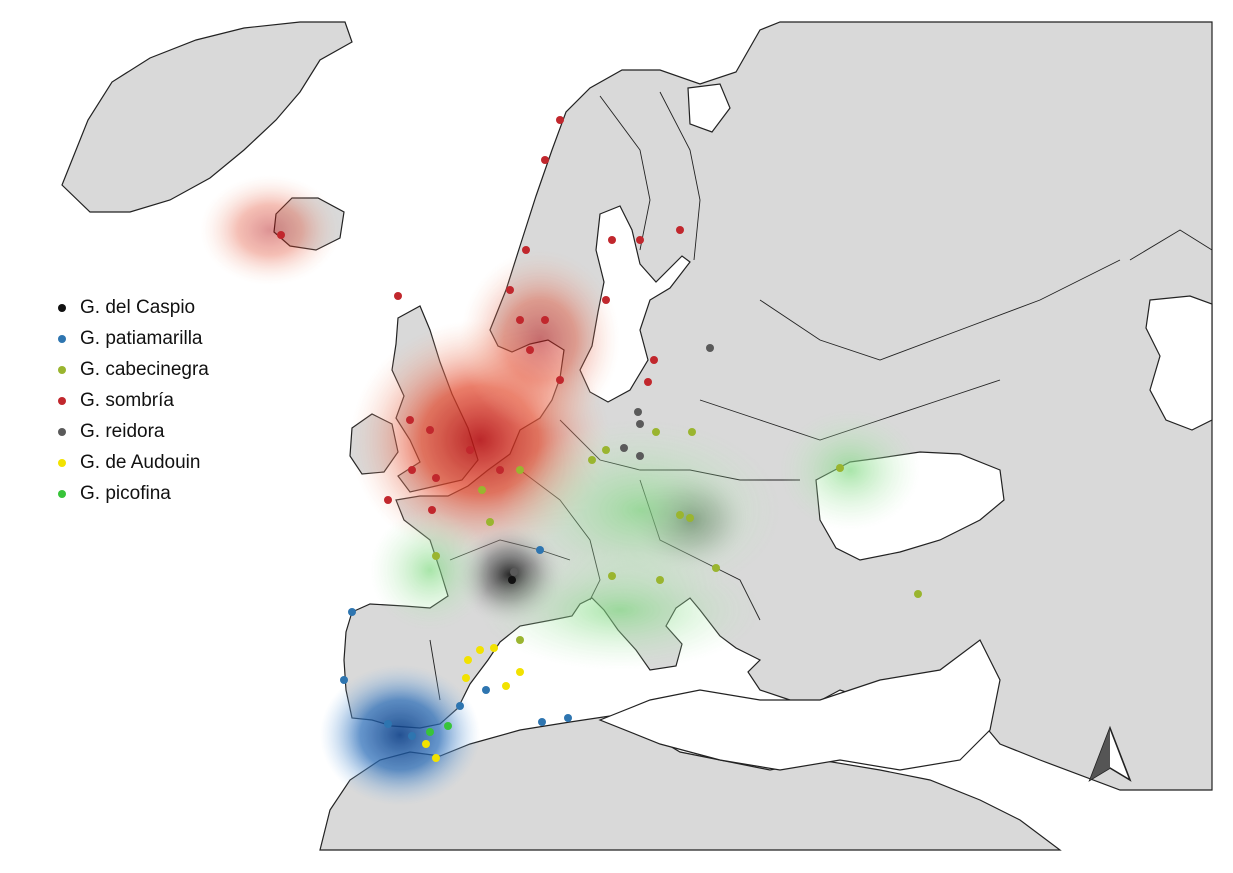 This screenshot has width=1233, height=873. I want to click on legend-label: G. patiamarilla, so click(141, 338).